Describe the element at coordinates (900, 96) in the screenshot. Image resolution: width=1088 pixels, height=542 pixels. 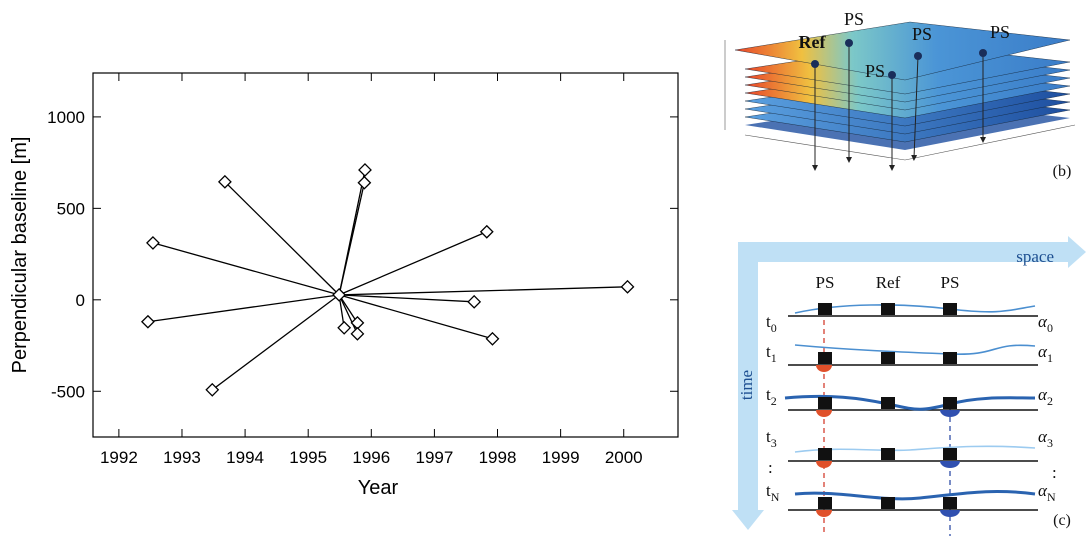
I see `layer-stack` at that location.